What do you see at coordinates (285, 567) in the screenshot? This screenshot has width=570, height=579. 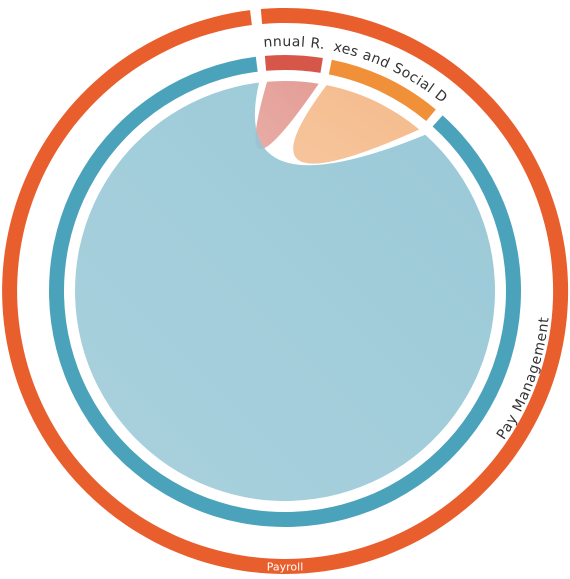 I see `label-payroll: Payroll` at bounding box center [285, 567].